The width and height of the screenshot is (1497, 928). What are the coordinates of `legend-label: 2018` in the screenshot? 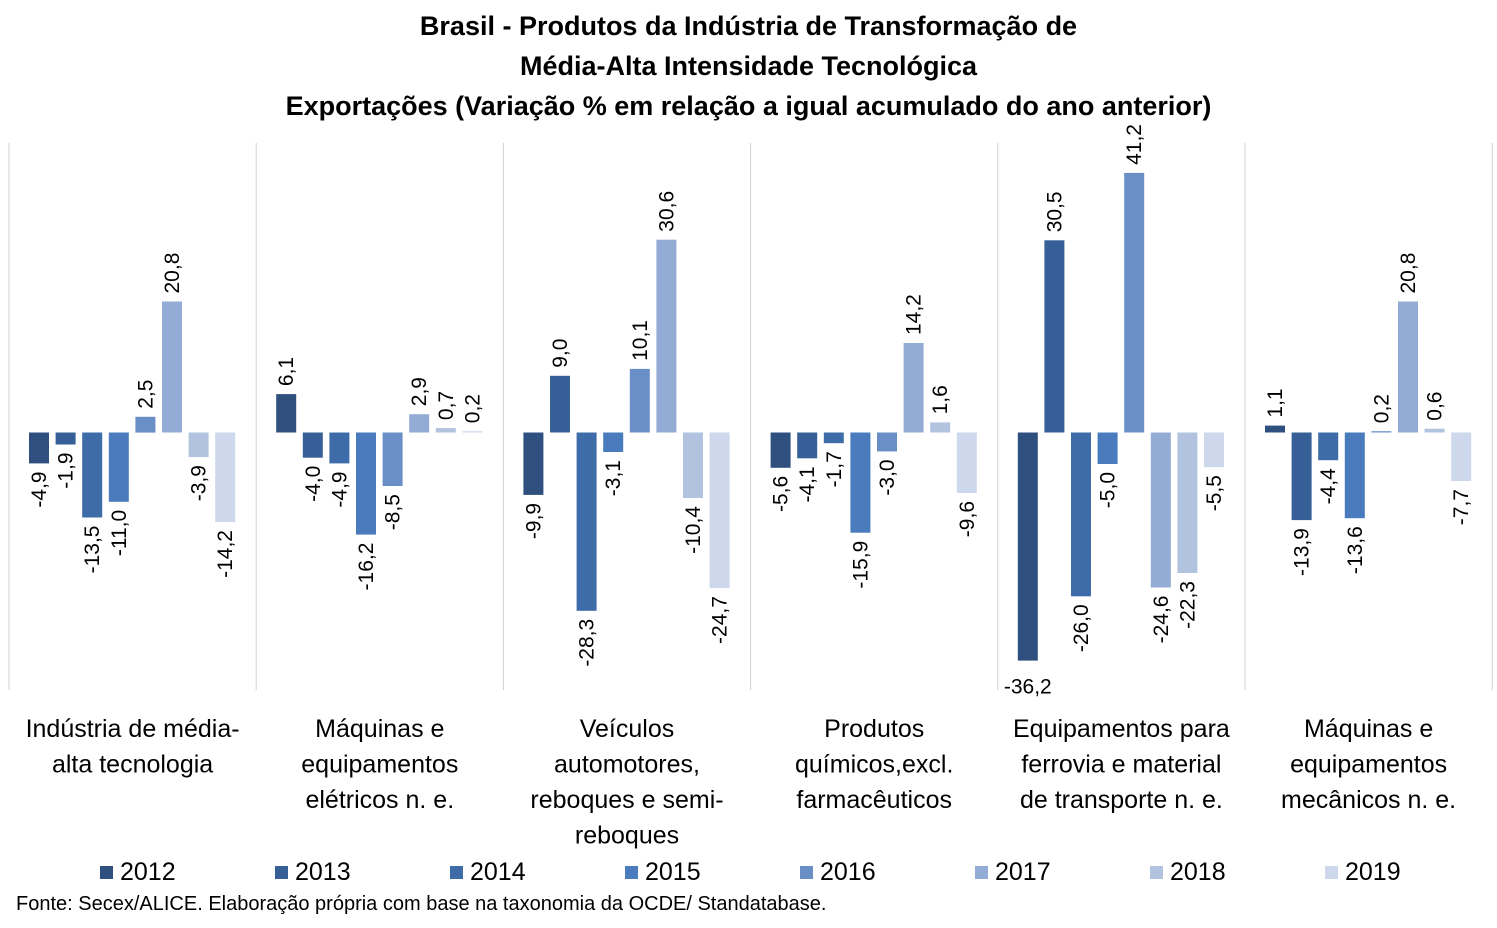 It's located at (1198, 871).